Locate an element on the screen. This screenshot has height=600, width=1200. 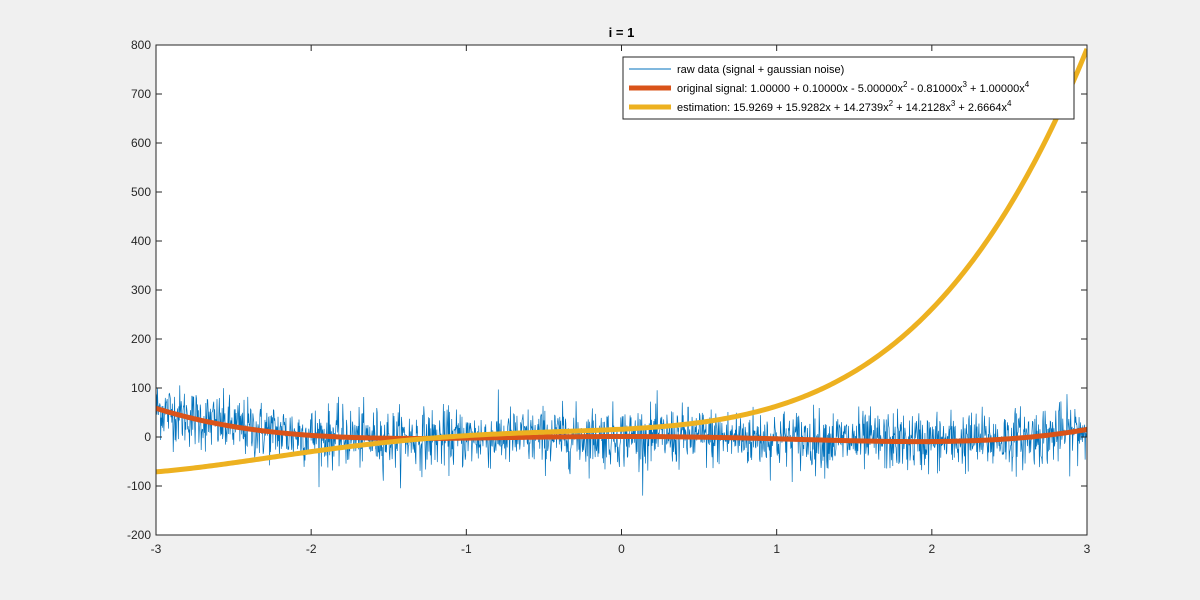
legend-item-raw-data: raw data (signal + gaussian noise) is located at coordinates (736, 70).